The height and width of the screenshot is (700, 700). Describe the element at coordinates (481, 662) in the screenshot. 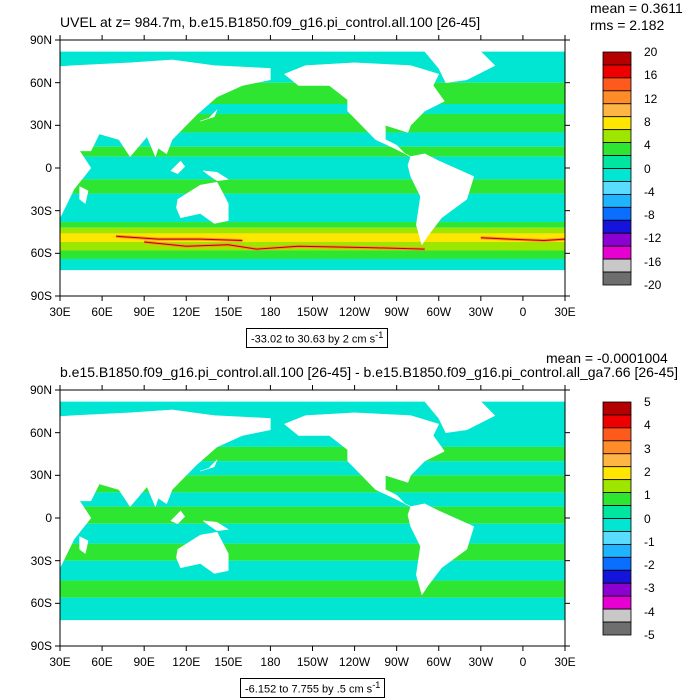

I see `xtick-label: 30W` at that location.